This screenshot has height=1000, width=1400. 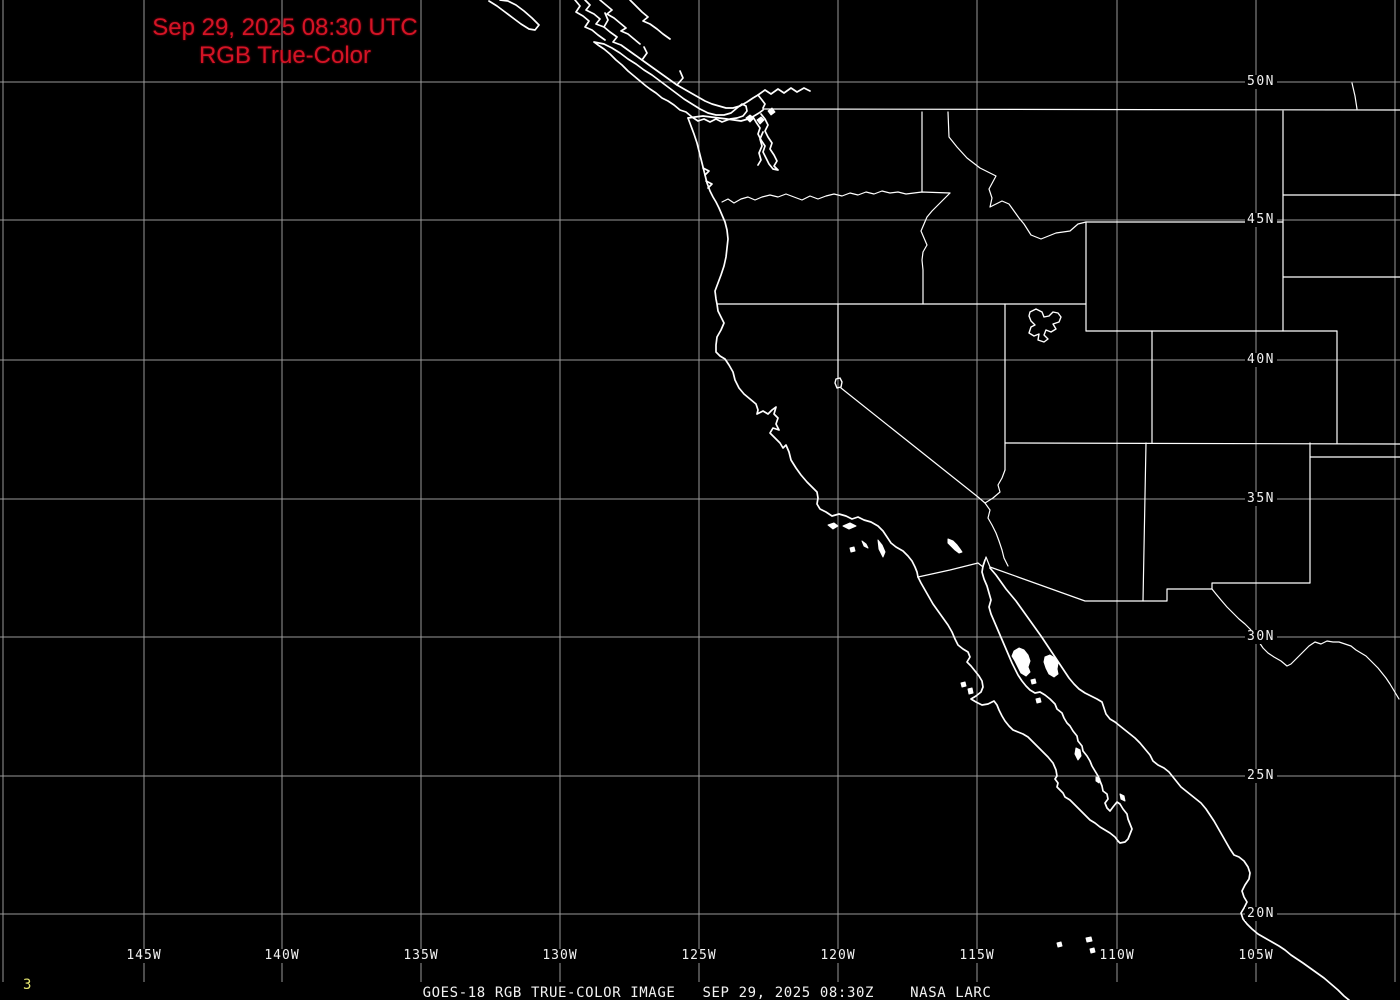 What do you see at coordinates (836, 197) in the screenshot?
I see `columbia-river-border` at bounding box center [836, 197].